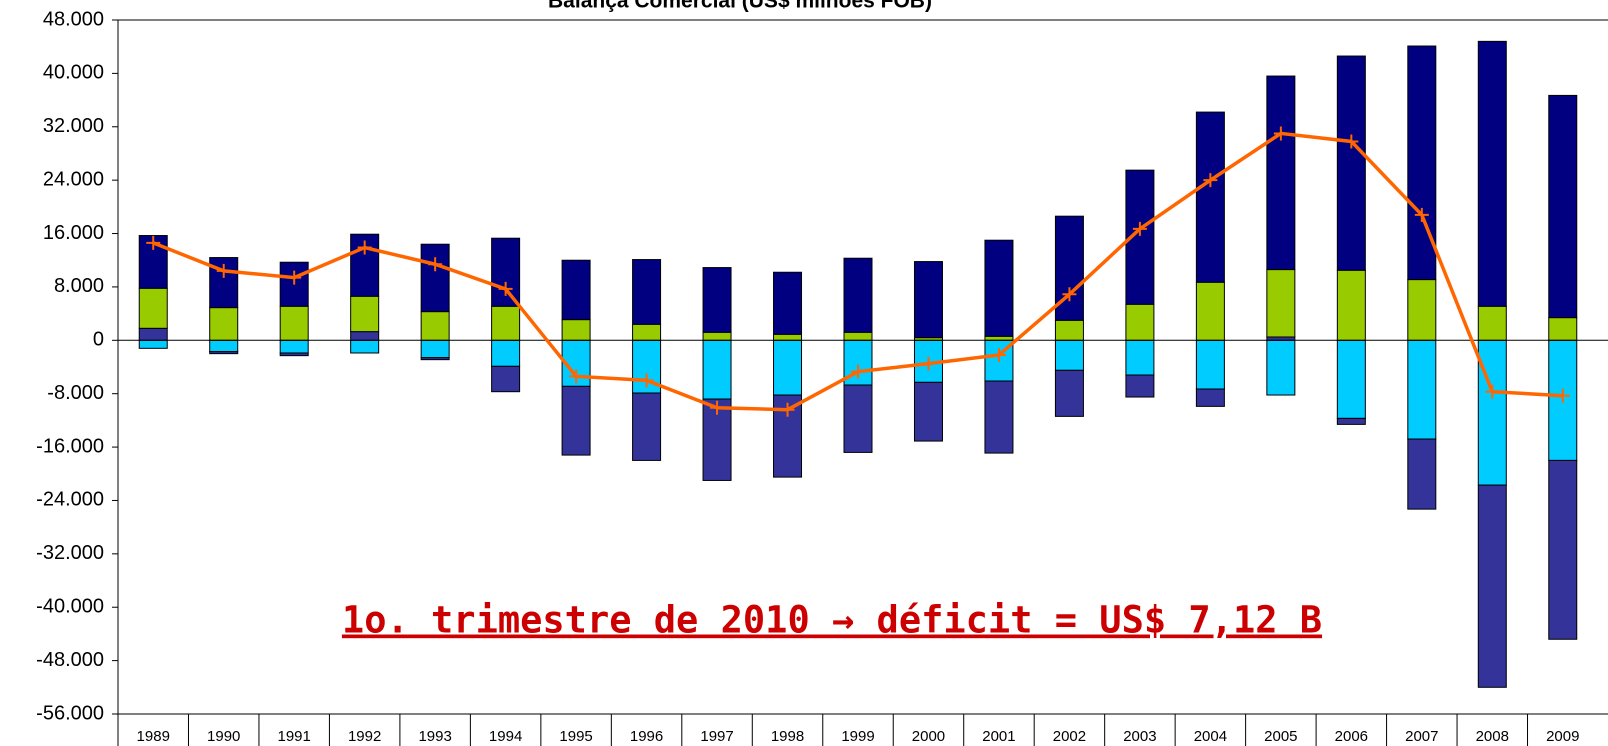 This screenshot has width=1608, height=746. Describe the element at coordinates (70, 713) in the screenshot. I see `y-tick-label: -56.000` at that location.